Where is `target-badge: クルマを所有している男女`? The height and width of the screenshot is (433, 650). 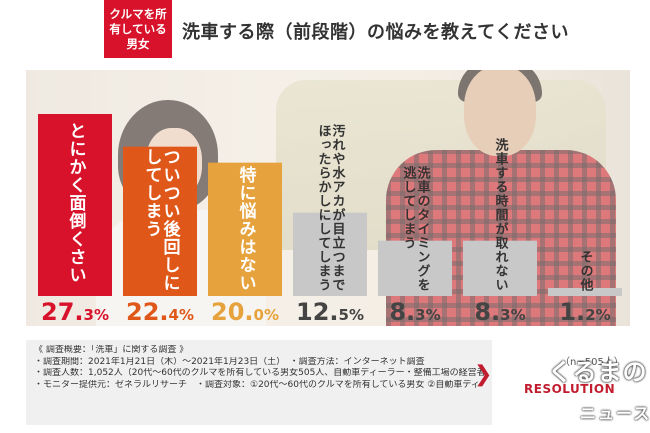 target-badge: クルマを所有している男女 is located at coordinates (138, 29).